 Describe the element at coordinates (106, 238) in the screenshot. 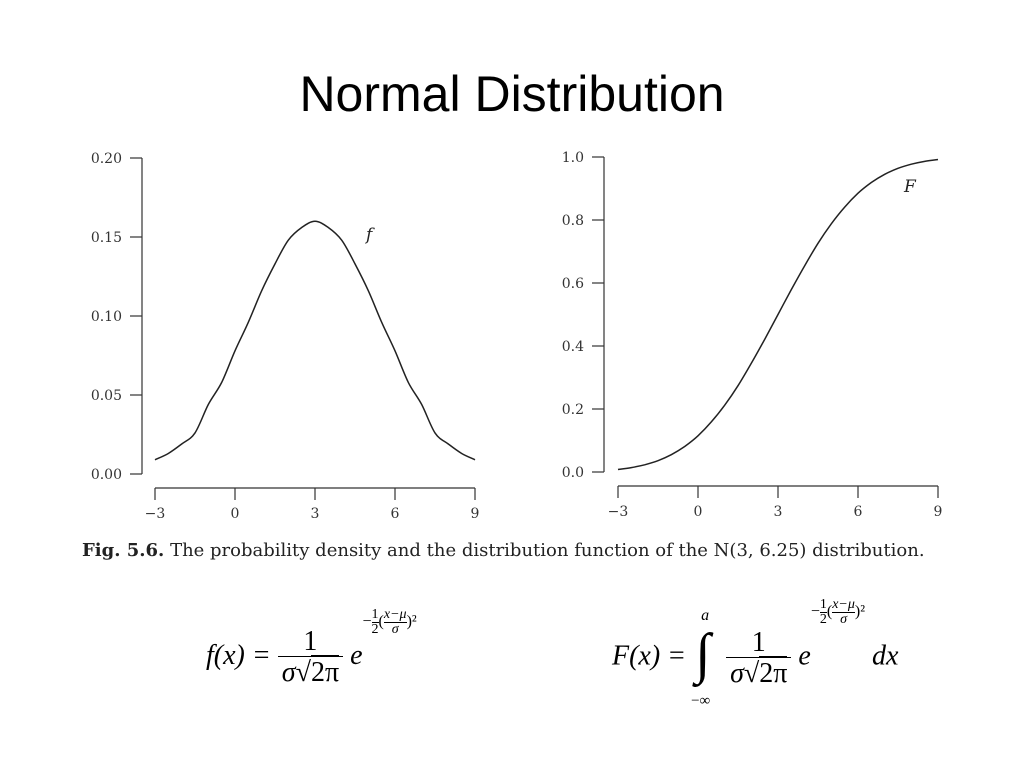

I see `y-tick-label: 0.15` at that location.